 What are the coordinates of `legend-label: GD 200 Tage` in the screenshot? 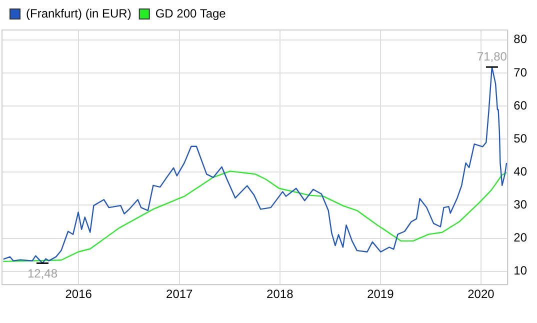 It's located at (190, 13).